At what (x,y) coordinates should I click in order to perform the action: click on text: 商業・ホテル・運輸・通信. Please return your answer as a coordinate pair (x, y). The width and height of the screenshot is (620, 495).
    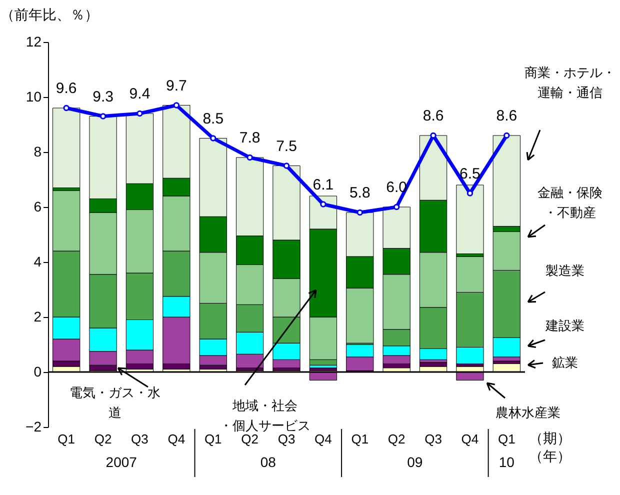
    Looking at the image, I should click on (570, 82).